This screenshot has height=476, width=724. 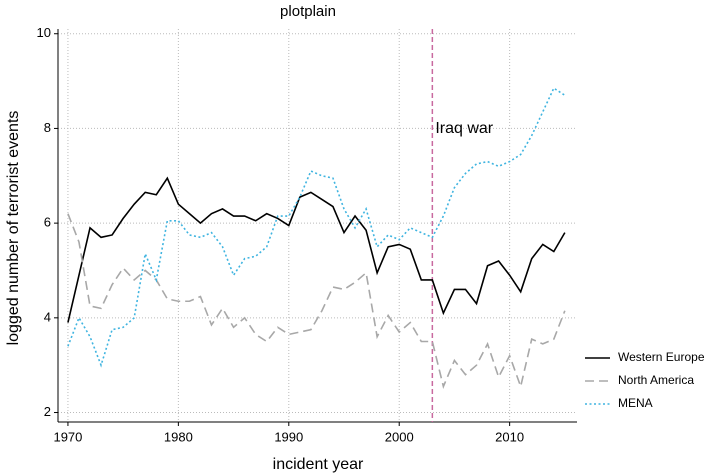 What do you see at coordinates (656, 380) in the screenshot?
I see `legend-label: North America` at bounding box center [656, 380].